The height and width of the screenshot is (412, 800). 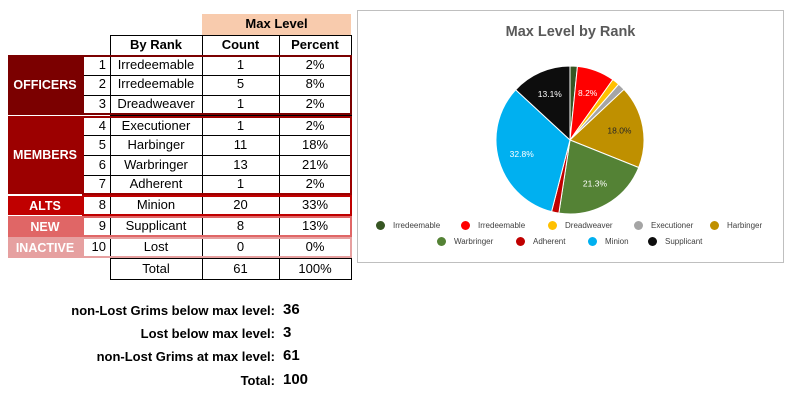 What do you see at coordinates (45, 155) in the screenshot?
I see `group-members: MEMBERS` at bounding box center [45, 155].